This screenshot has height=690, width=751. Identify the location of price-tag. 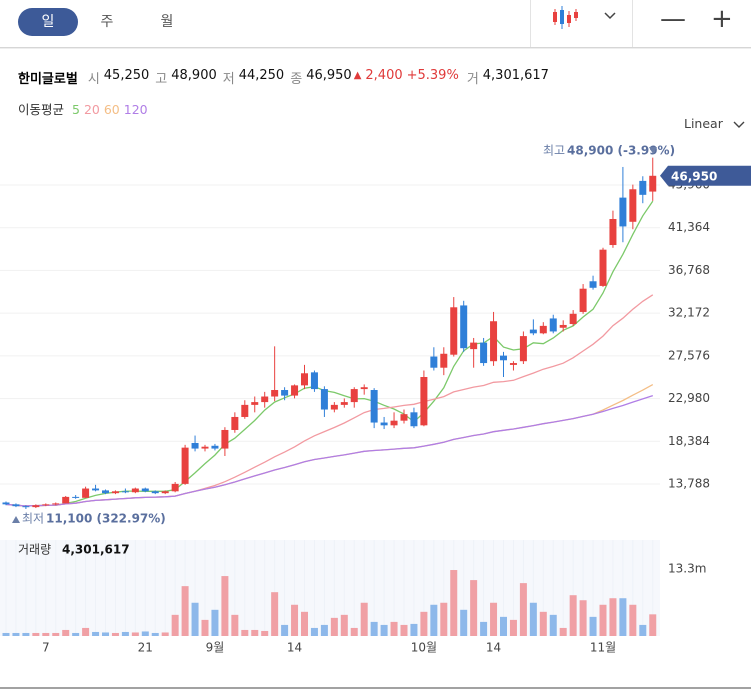
(705, 175).